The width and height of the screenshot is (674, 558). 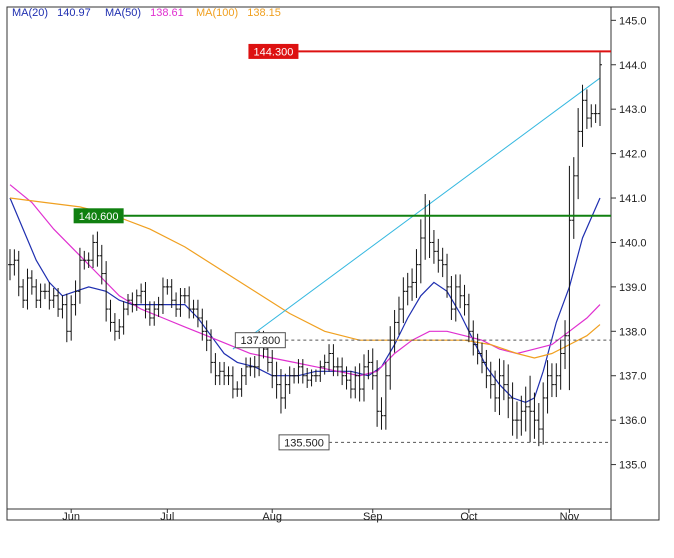 What do you see at coordinates (123, 13) in the screenshot?
I see `legend-ma50-label: MA(50)` at bounding box center [123, 13].